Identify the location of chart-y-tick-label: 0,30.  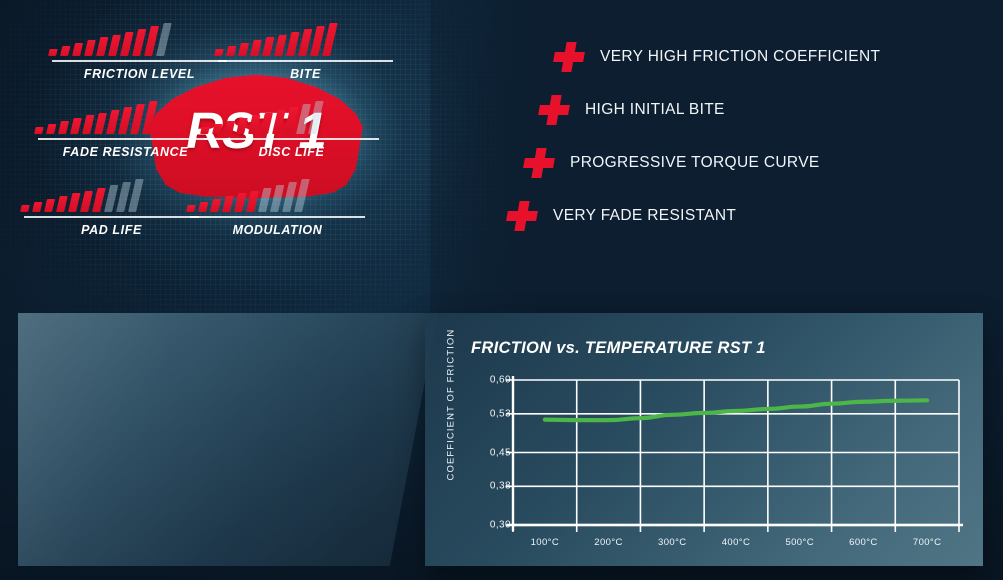
(500, 525).